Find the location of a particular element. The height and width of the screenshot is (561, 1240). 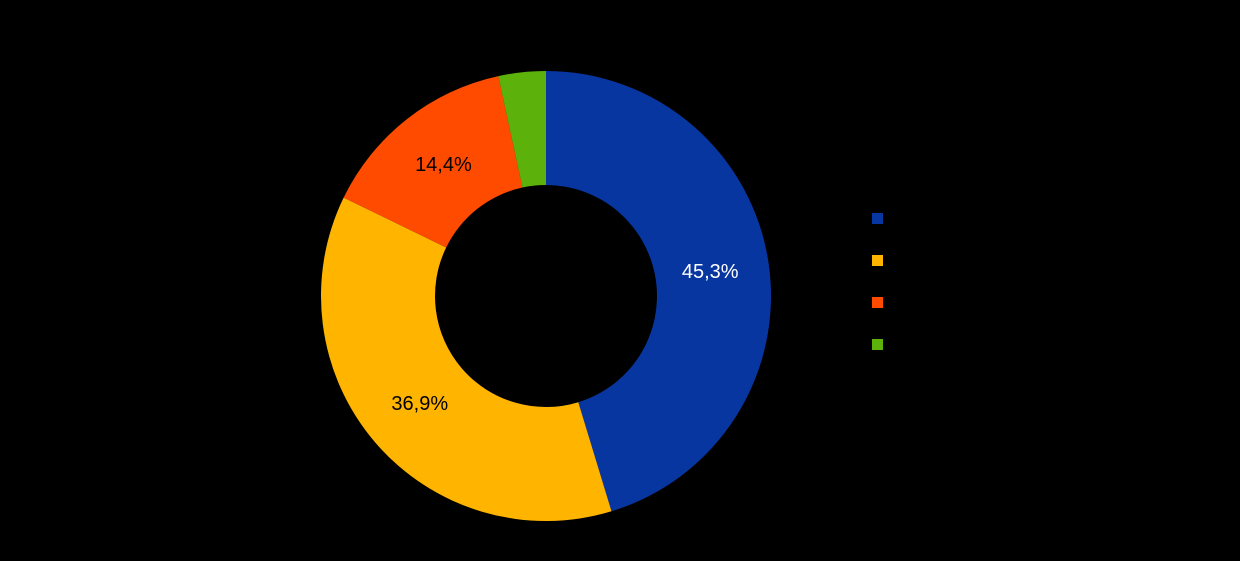

slice-label-2: 36,9% is located at coordinates (420, 403).